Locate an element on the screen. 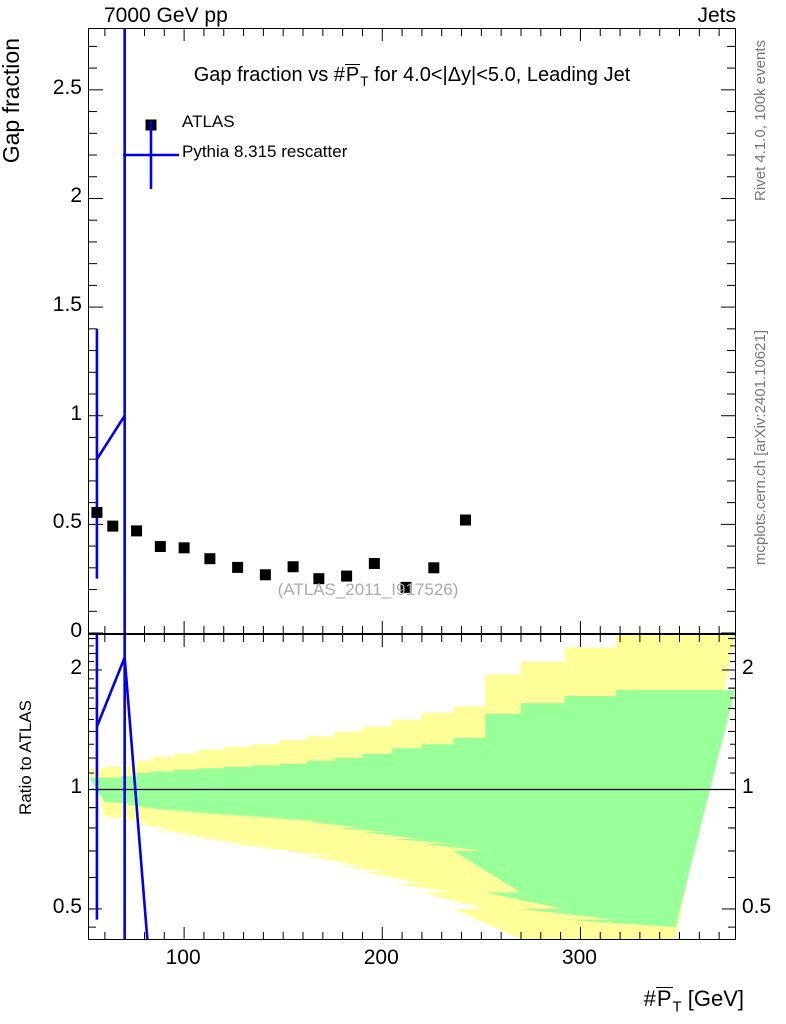  header-right-label: Jets is located at coordinates (716, 15).